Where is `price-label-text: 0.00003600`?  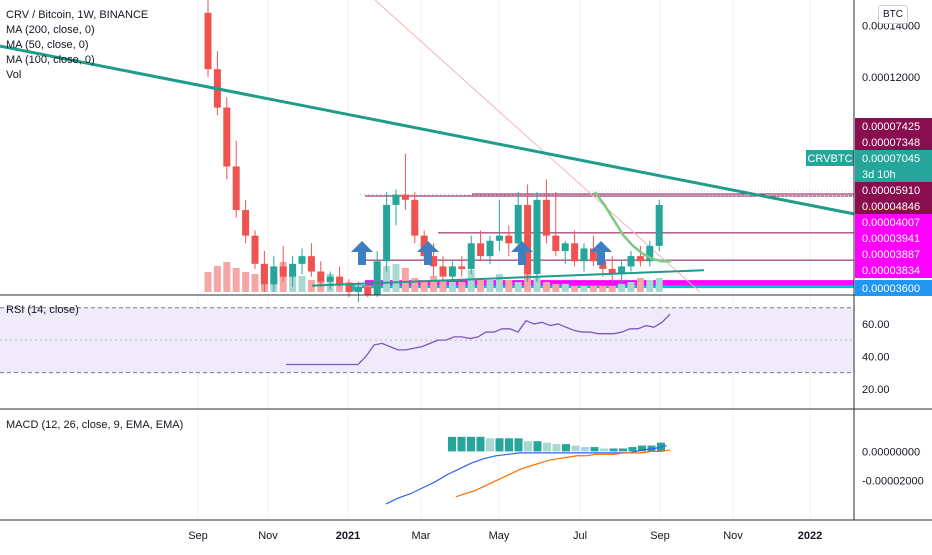 price-label-text: 0.00003600 is located at coordinates (891, 289).